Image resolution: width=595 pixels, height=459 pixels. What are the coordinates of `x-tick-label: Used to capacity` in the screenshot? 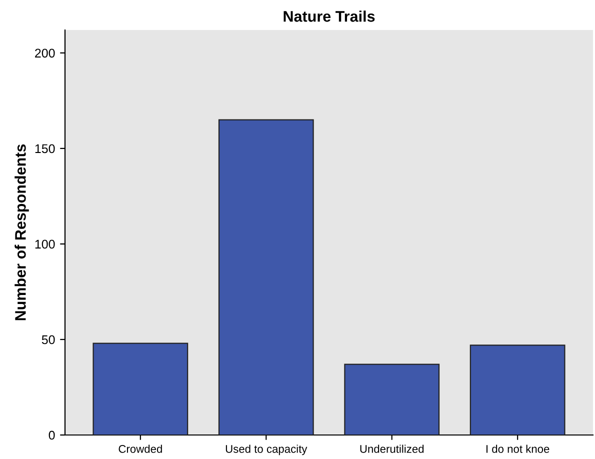 It's located at (267, 450).